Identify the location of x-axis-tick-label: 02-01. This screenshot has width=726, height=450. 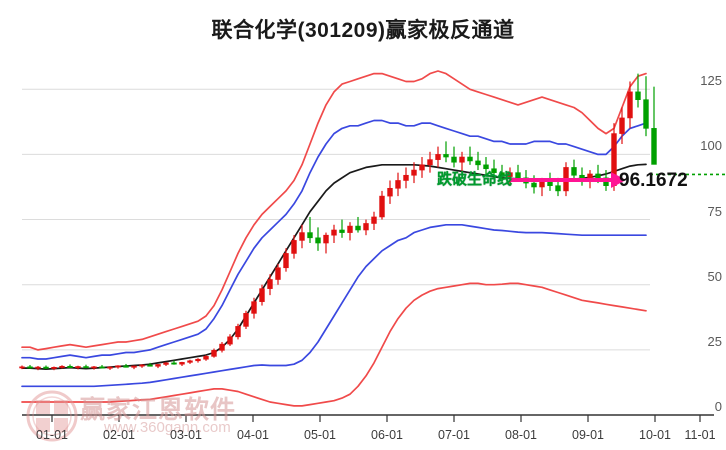
(119, 435).